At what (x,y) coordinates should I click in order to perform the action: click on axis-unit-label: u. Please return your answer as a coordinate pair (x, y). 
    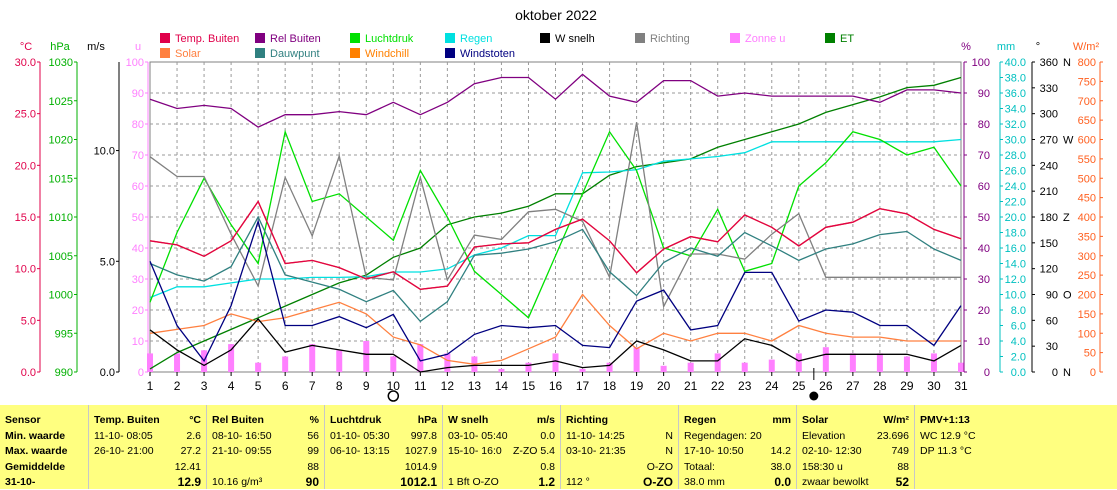
    Looking at the image, I should click on (138, 47).